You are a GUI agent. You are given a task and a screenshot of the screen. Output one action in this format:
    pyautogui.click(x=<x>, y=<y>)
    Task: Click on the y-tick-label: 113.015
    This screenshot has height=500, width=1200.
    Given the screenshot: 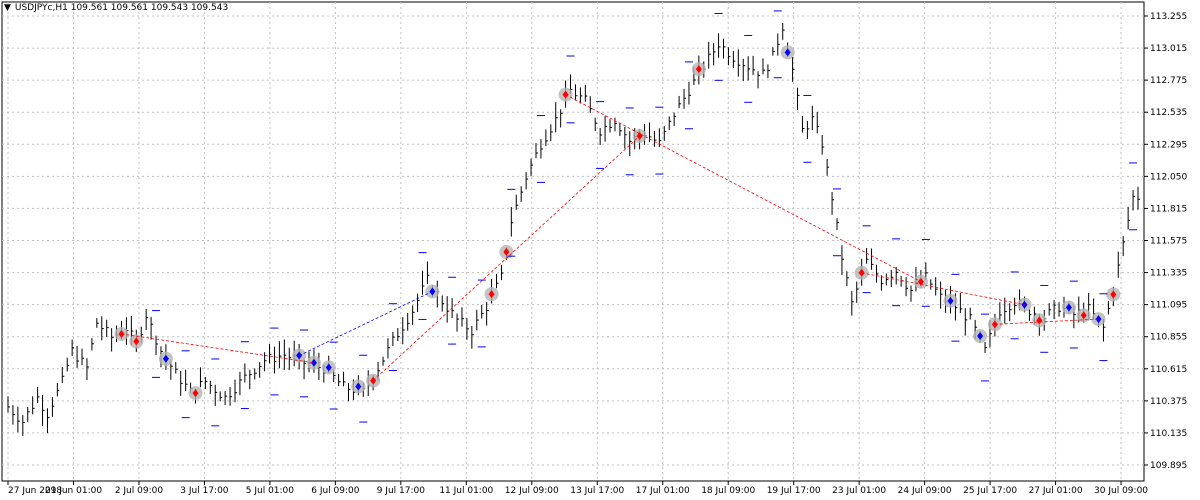 What is the action you would take?
    pyautogui.click(x=1168, y=49)
    